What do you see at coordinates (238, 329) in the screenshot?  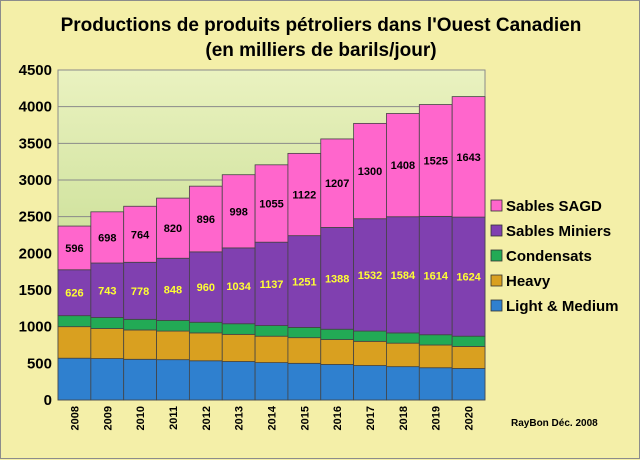 I see `bar-condensats-2013` at bounding box center [238, 329].